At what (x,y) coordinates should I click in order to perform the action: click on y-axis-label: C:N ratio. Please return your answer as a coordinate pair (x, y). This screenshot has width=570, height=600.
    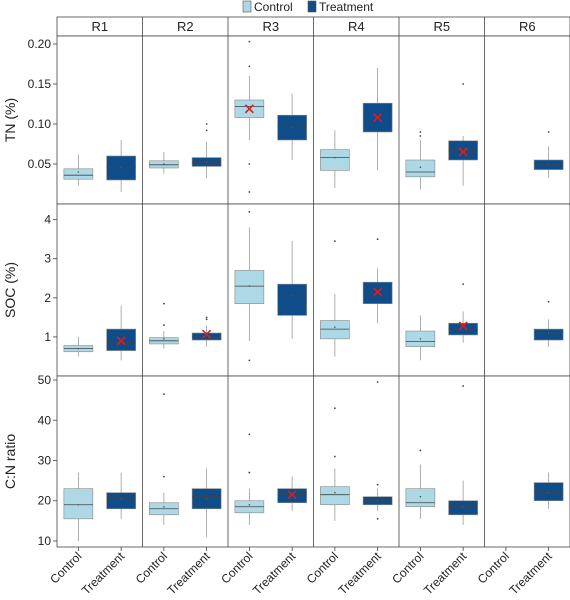
    Looking at the image, I should click on (10, 461).